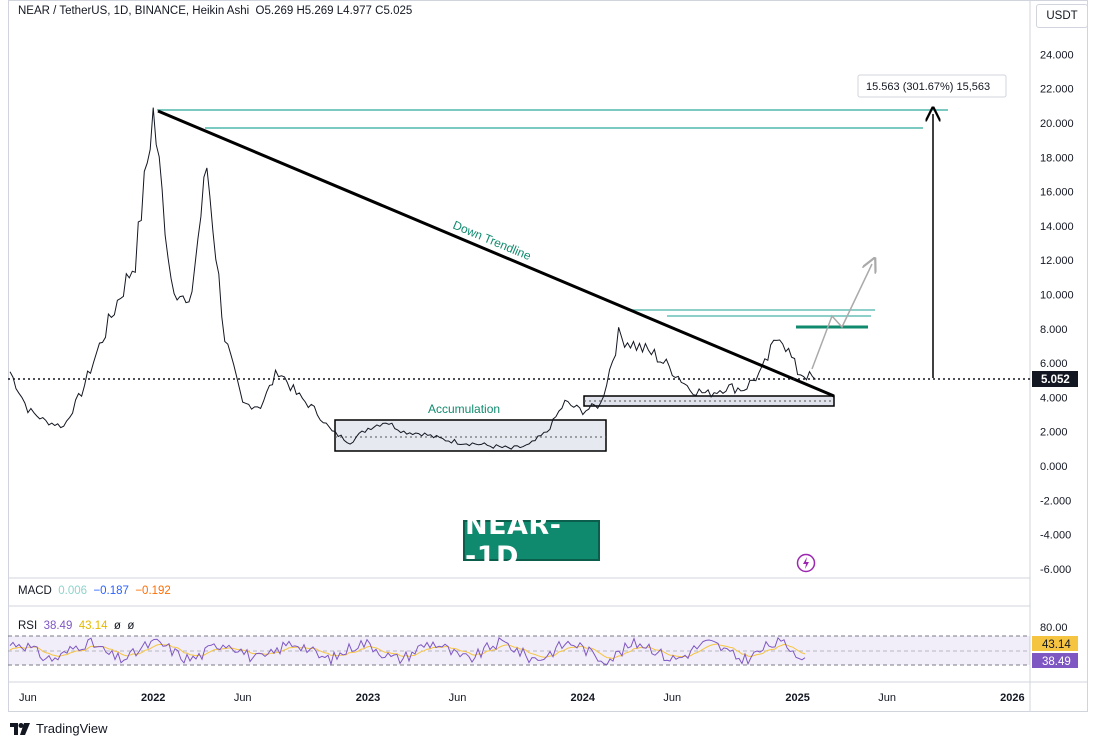  I want to click on price-axis-label: 18.000, so click(1057, 158).